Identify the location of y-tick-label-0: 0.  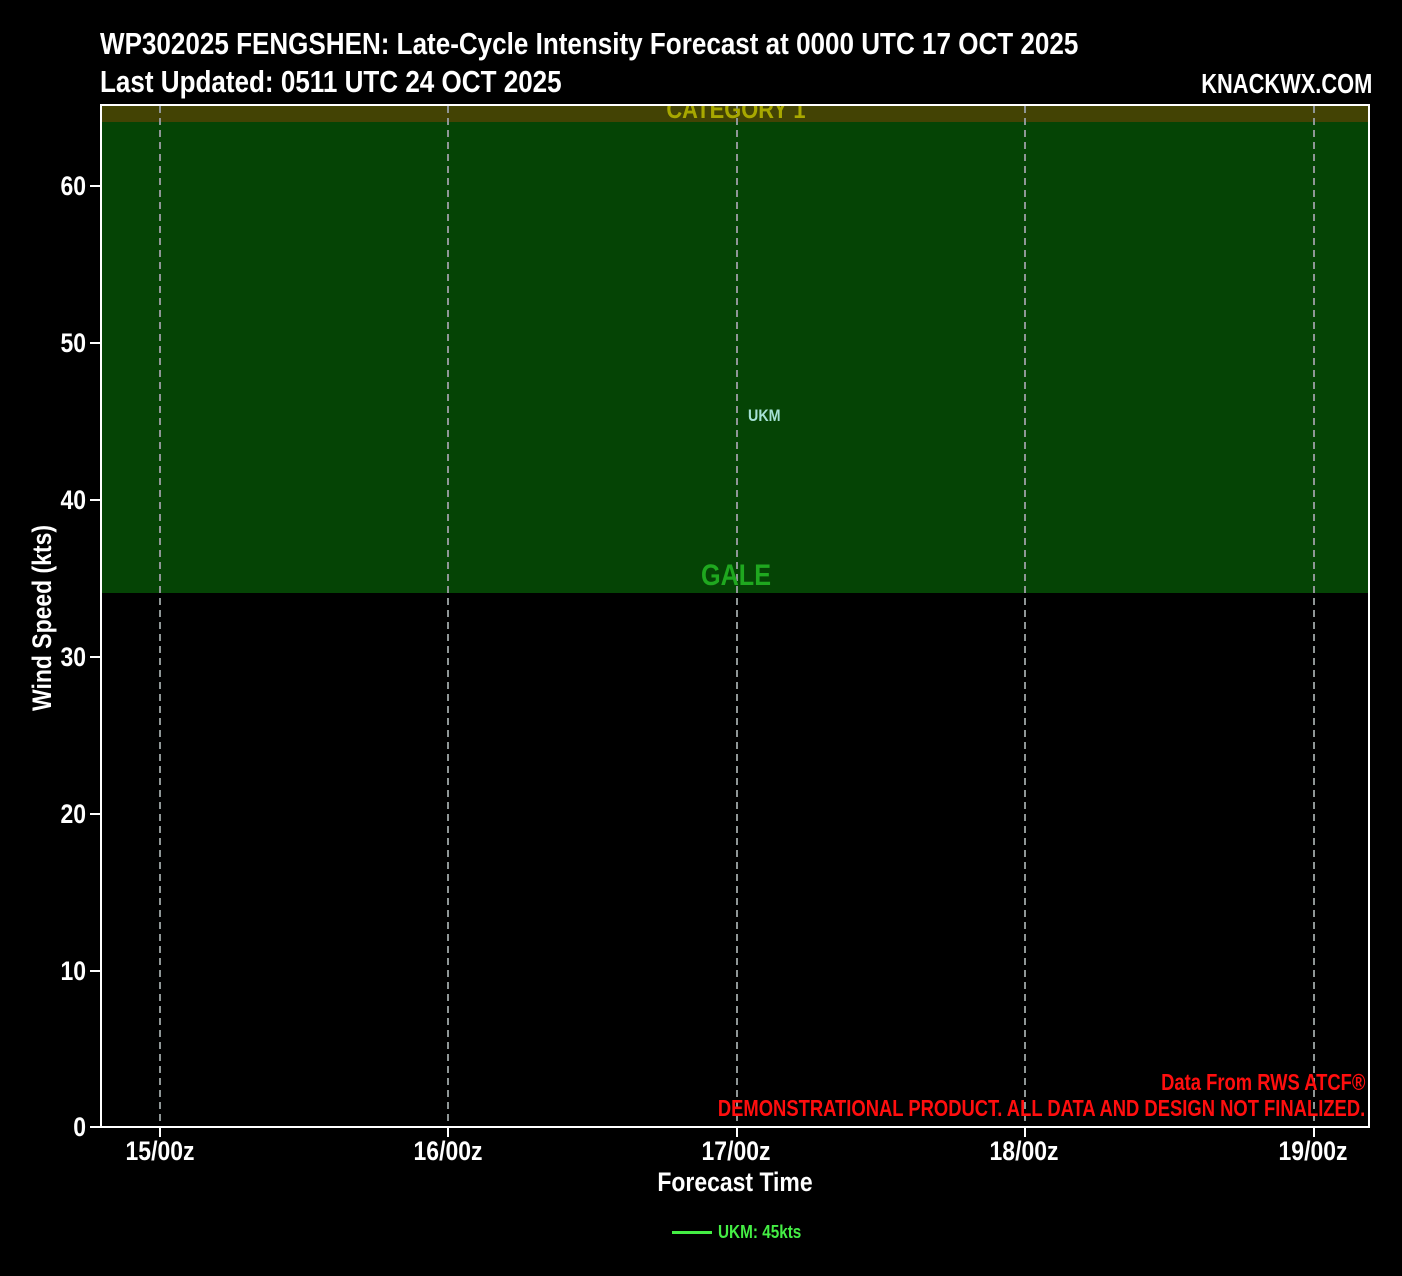
(79, 1127).